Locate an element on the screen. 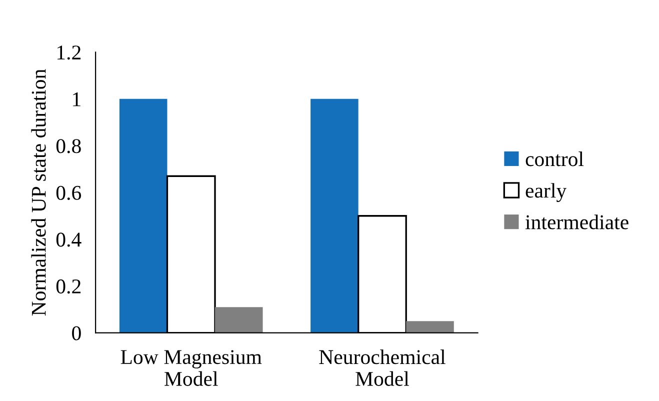  y-tick-label: 0.6 is located at coordinates (69, 193).